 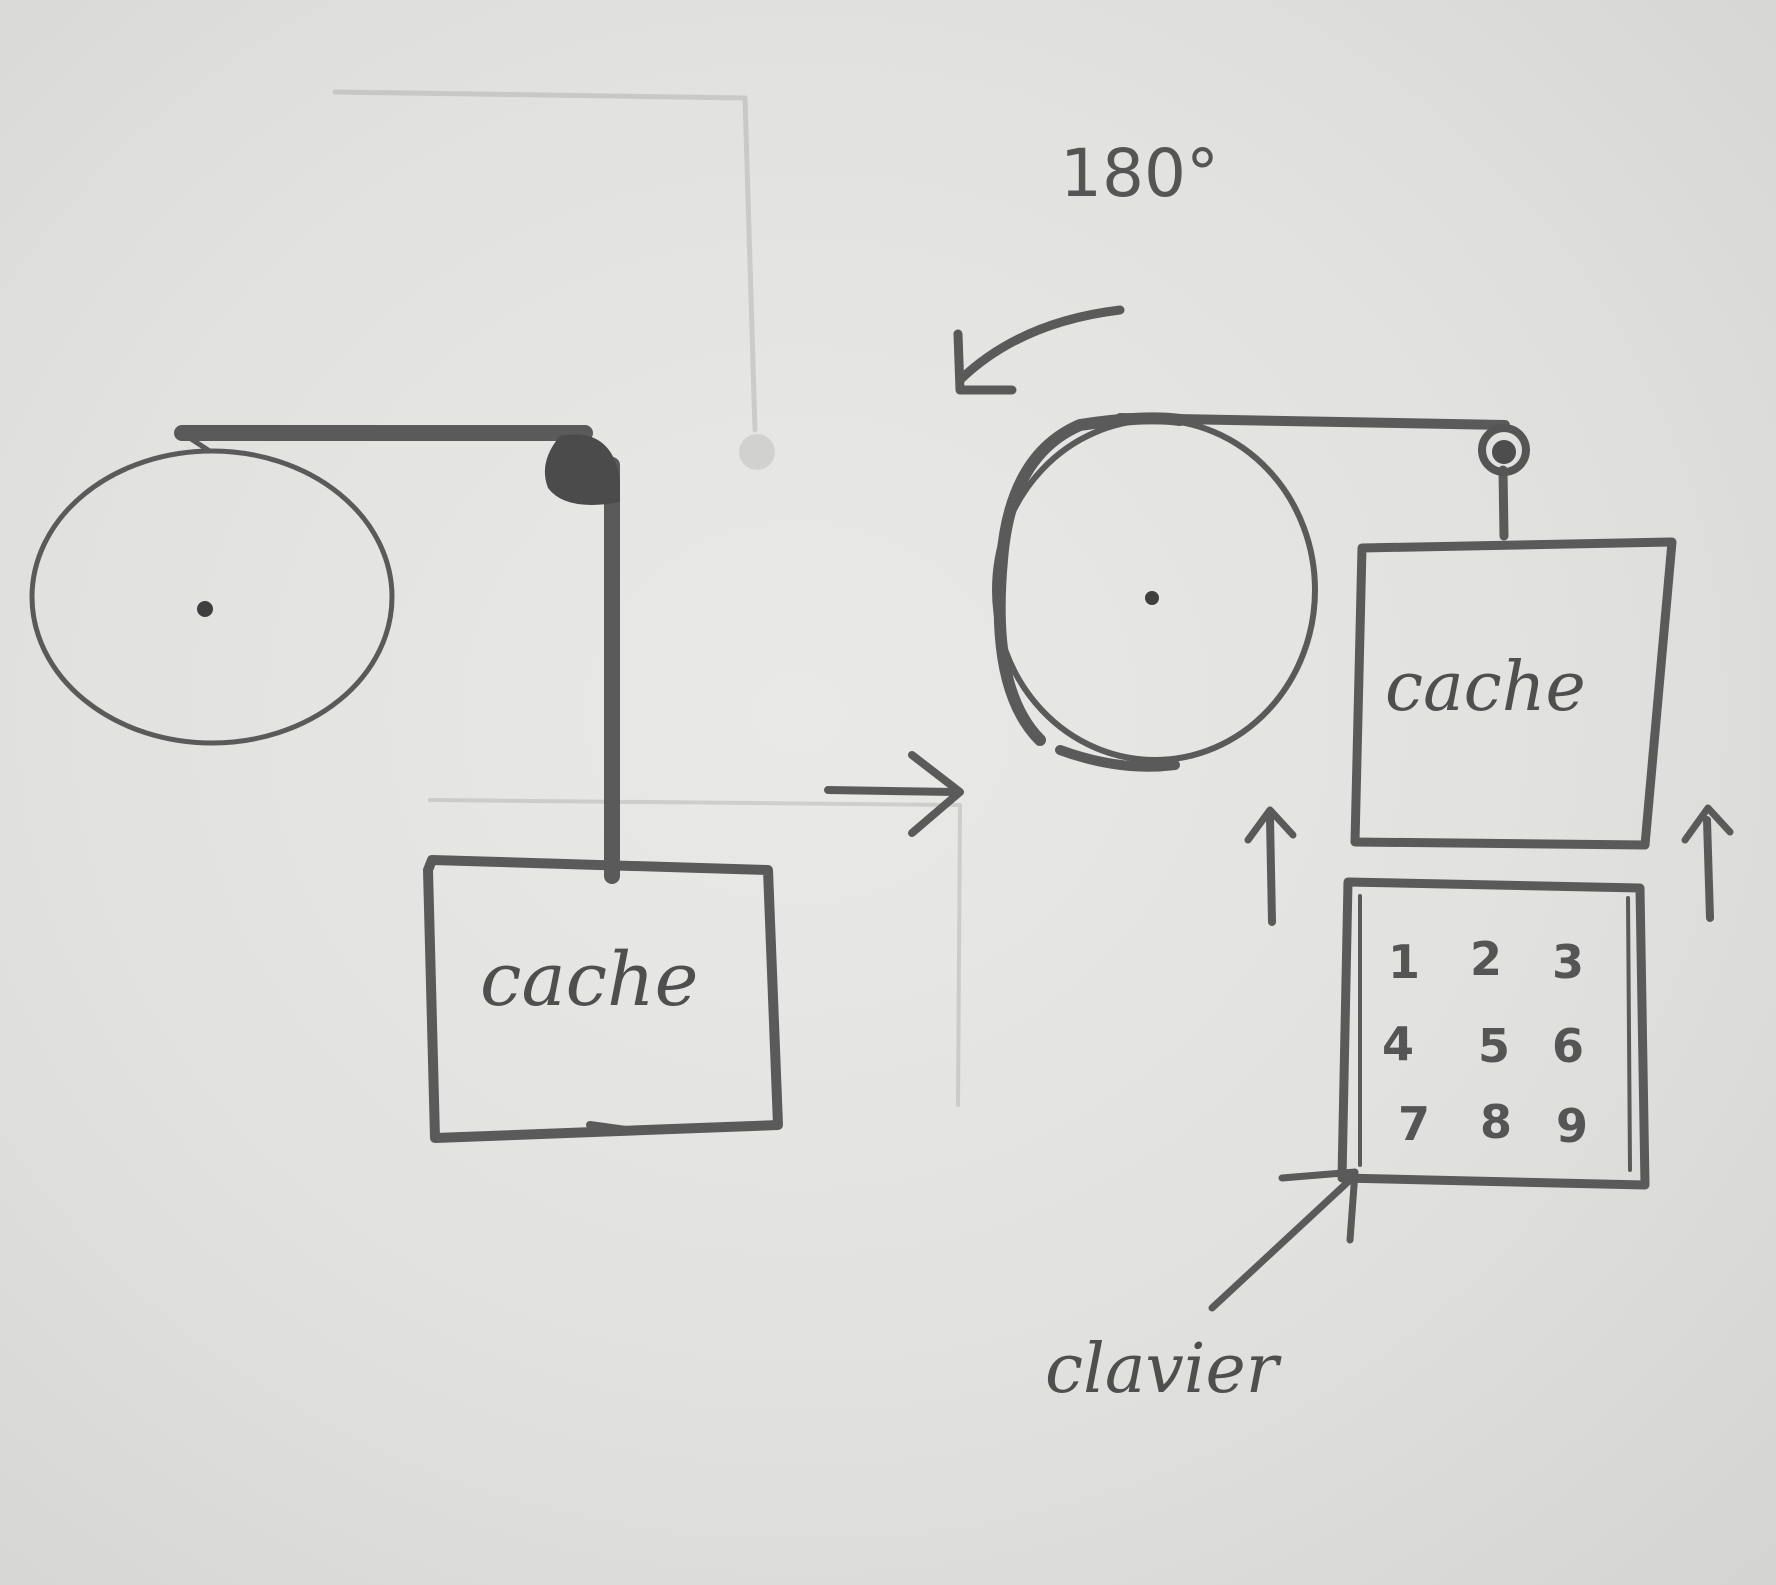 I want to click on keypad-callout-label: clavier, so click(x=1163, y=1369).